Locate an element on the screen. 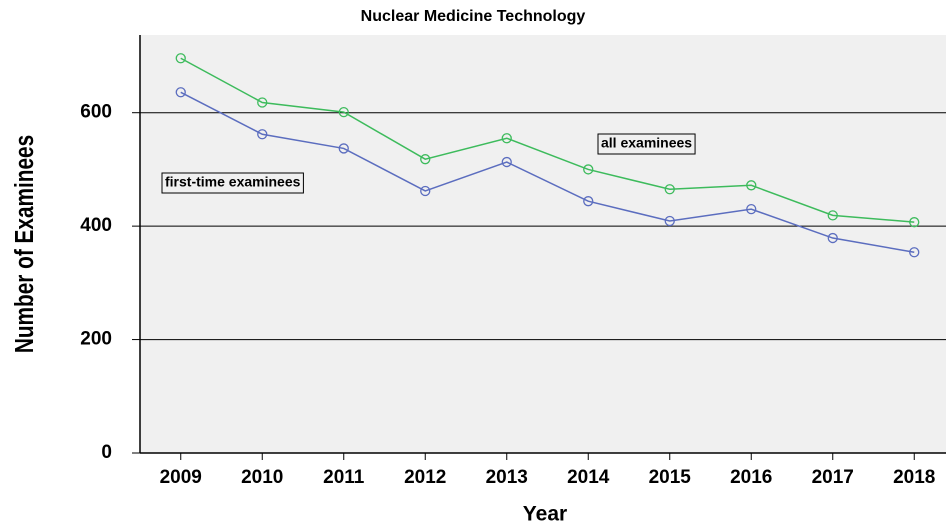 The image size is (946, 529). x-tick-label: 2014 is located at coordinates (588, 477).